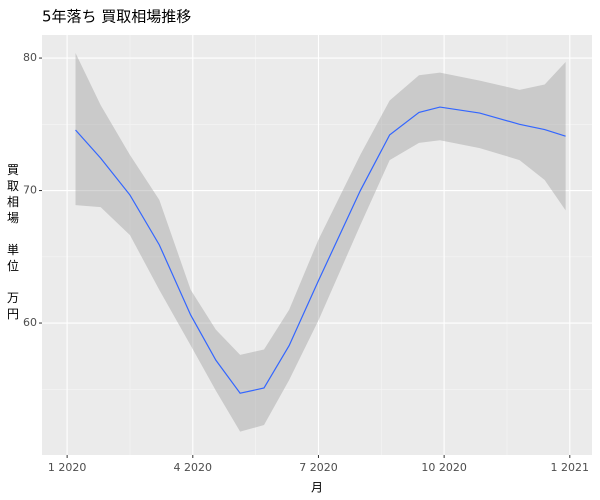 This screenshot has height=500, width=600. I want to click on y-axis-title: 買取相場 単位 万円, so click(13, 242).